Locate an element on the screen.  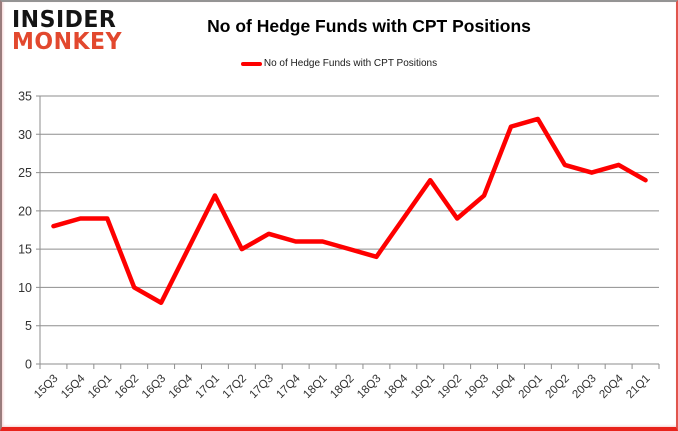
x-axis-label: 20Q3 is located at coordinates (584, 387).